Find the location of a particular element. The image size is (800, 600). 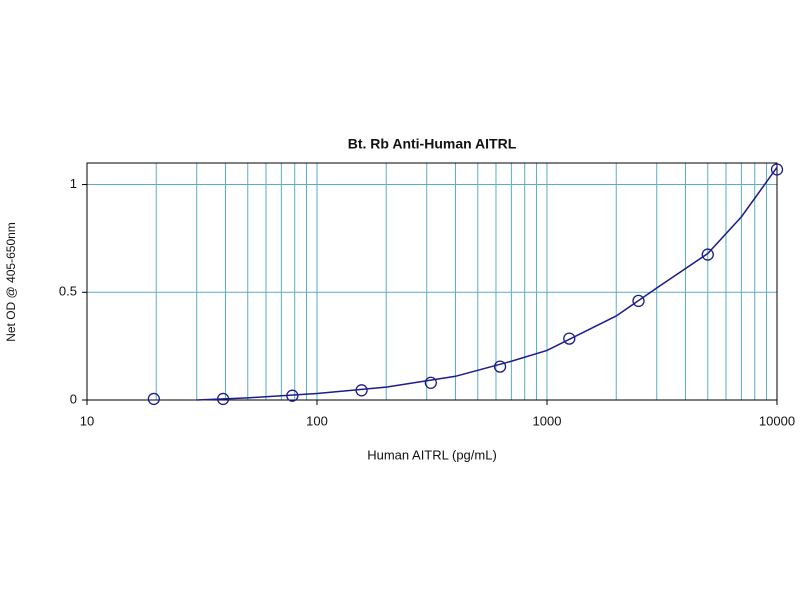

chart-title: Bt. Rb Anti-Human AITRL is located at coordinates (432, 144).